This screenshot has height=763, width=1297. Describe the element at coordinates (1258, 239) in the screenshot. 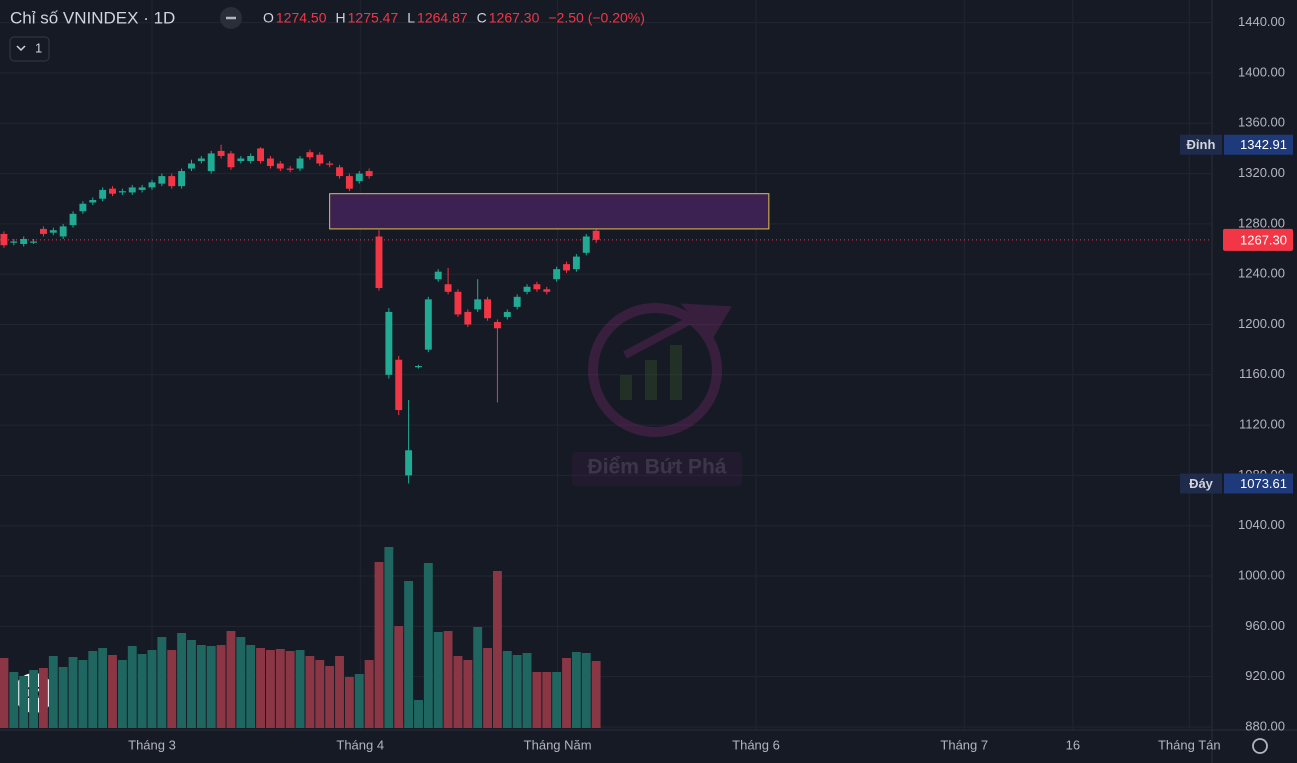

I see `price-tag` at that location.